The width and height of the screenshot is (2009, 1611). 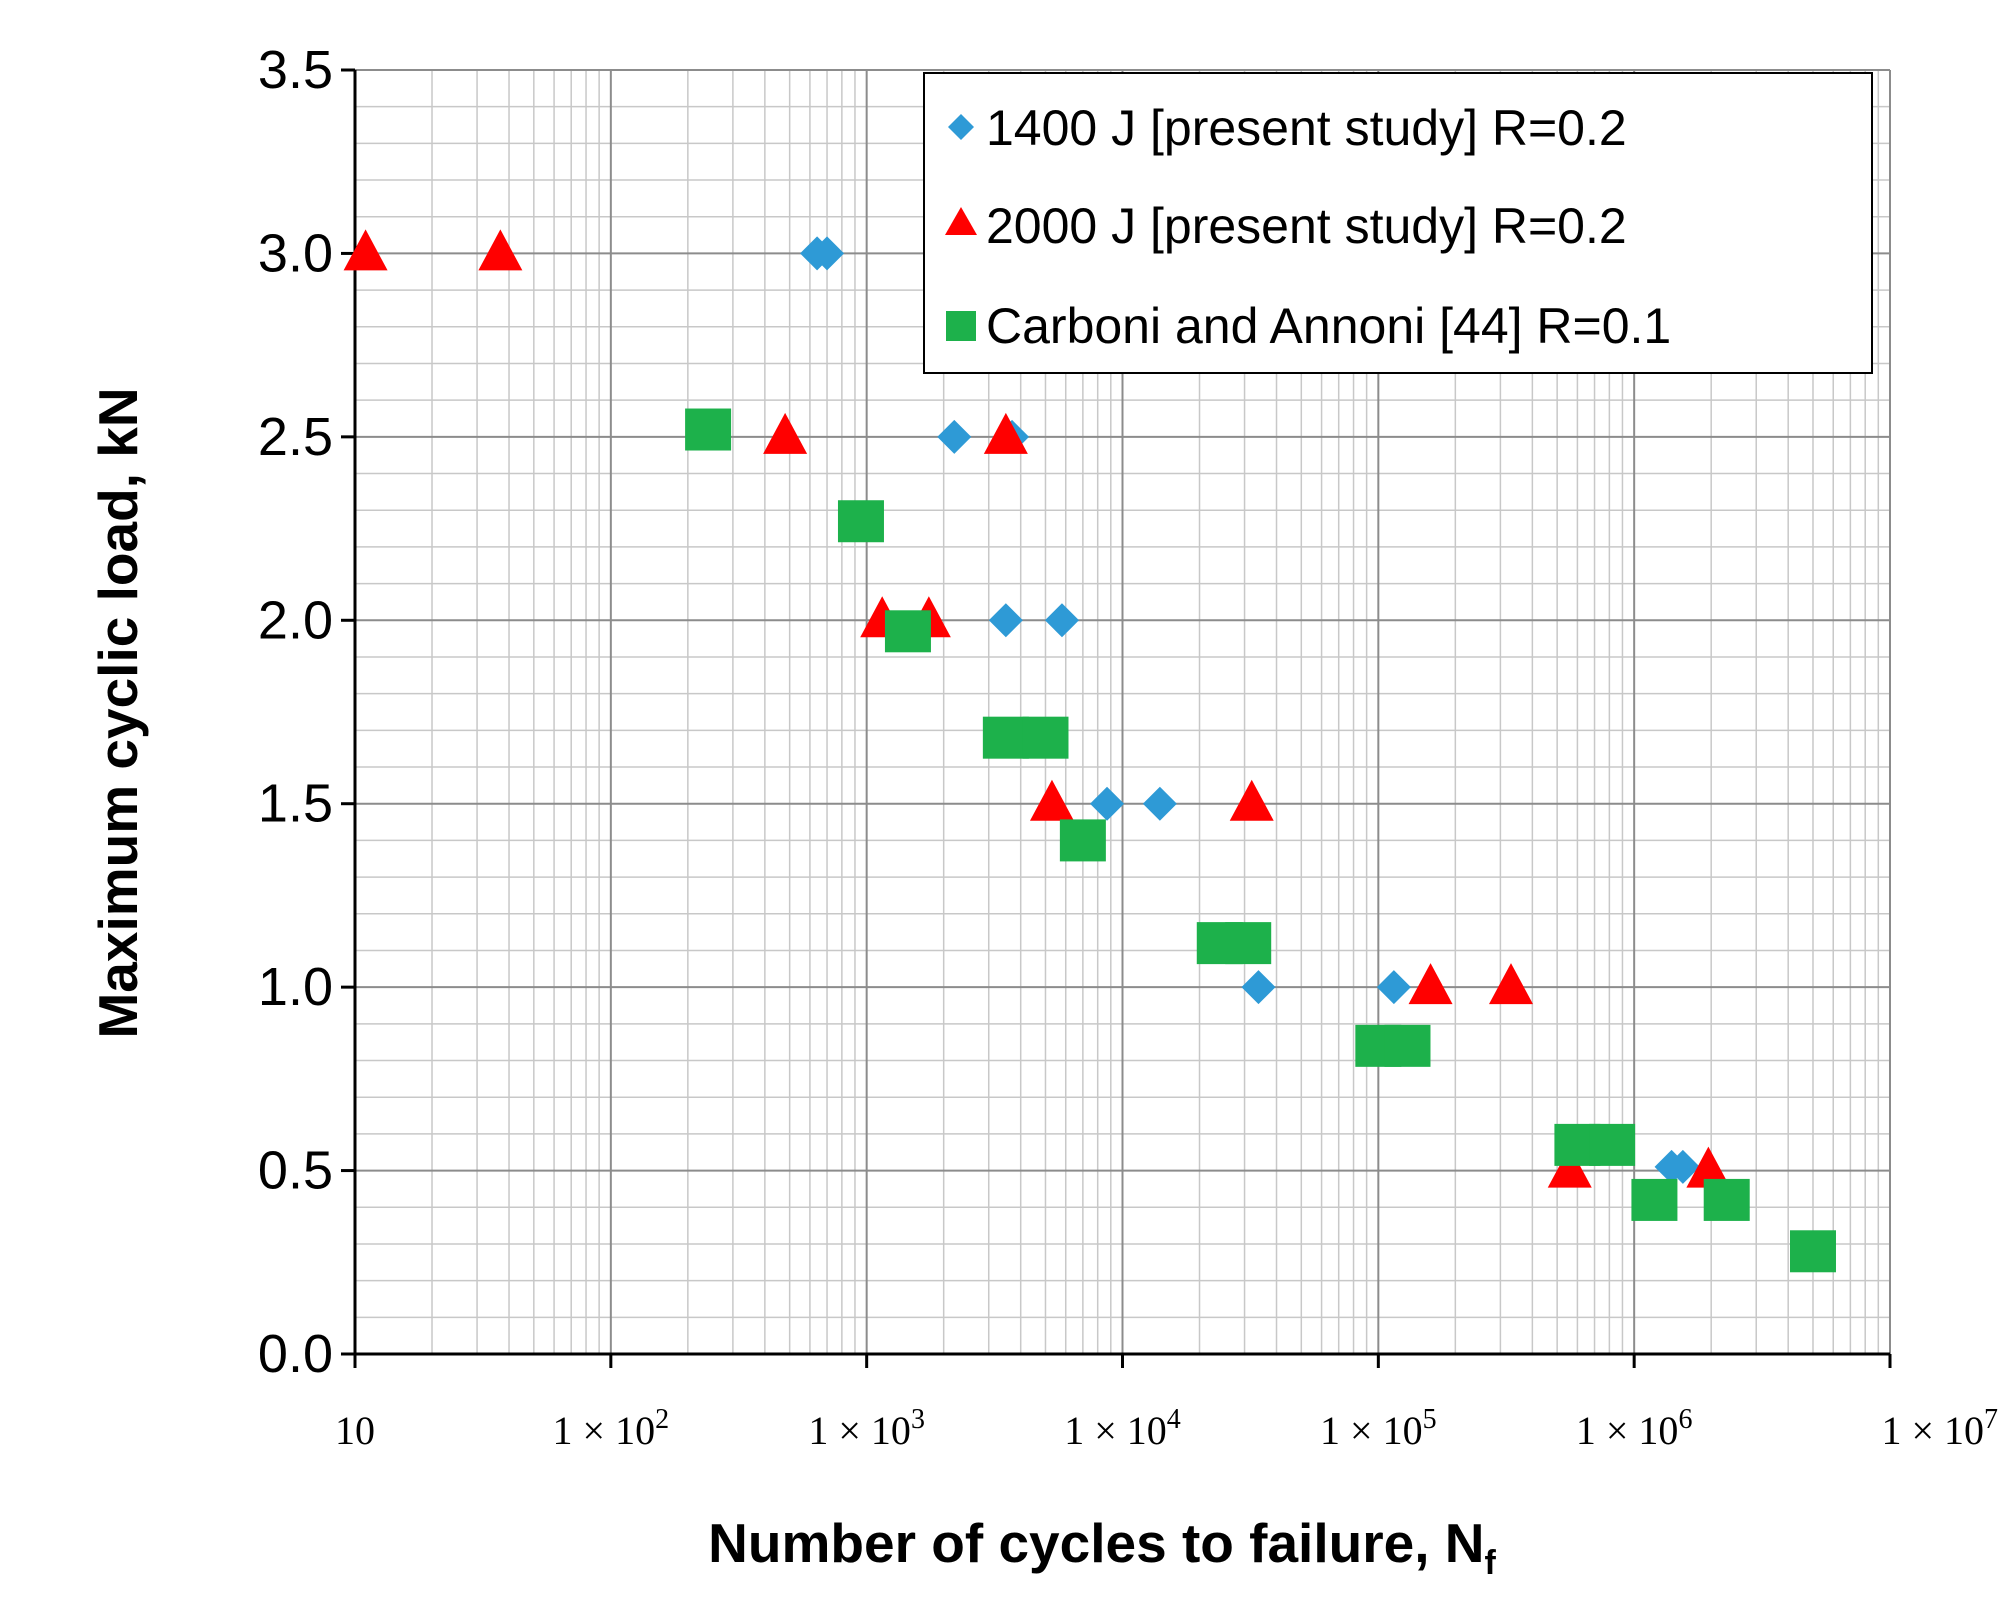 What do you see at coordinates (1096, 1543) in the screenshot?
I see `x-axis-label-main: Number of cycles to failure, N` at bounding box center [1096, 1543].